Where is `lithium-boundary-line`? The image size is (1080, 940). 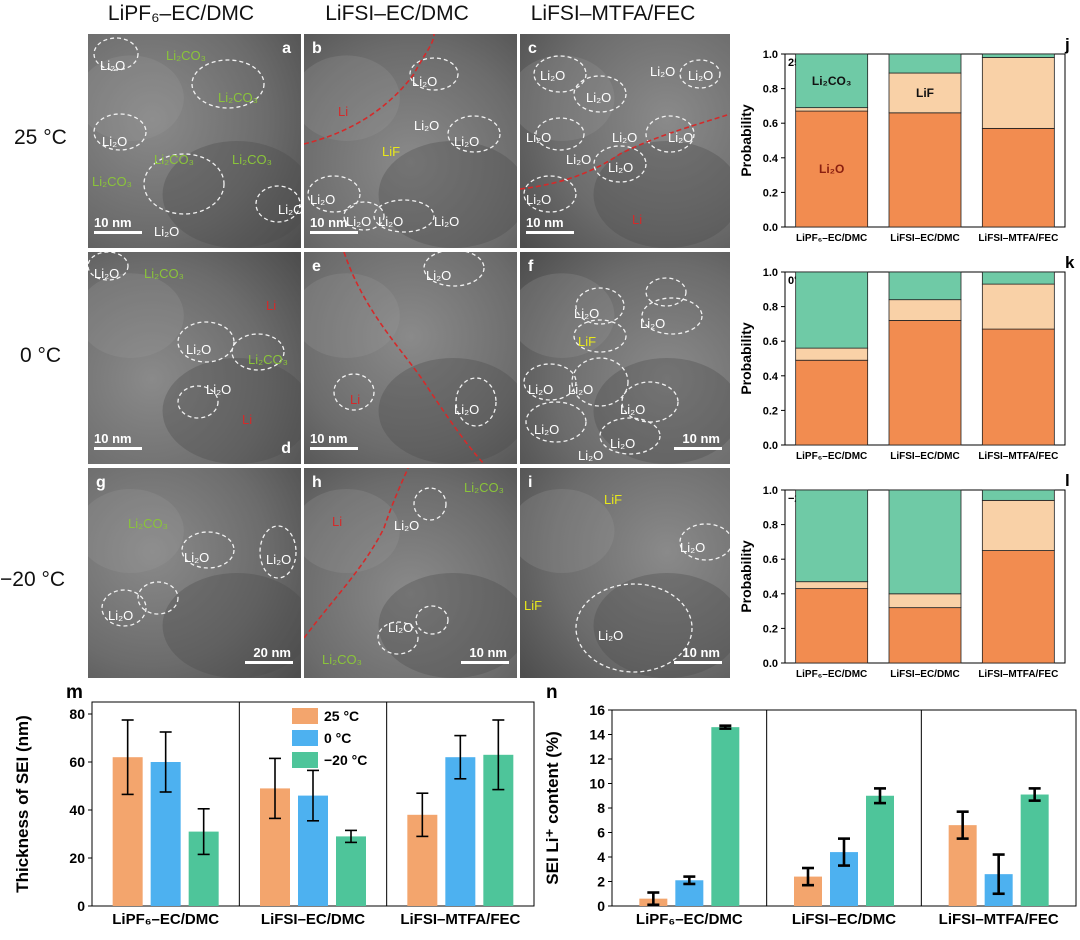 lithium-boundary-line is located at coordinates (625, 151).